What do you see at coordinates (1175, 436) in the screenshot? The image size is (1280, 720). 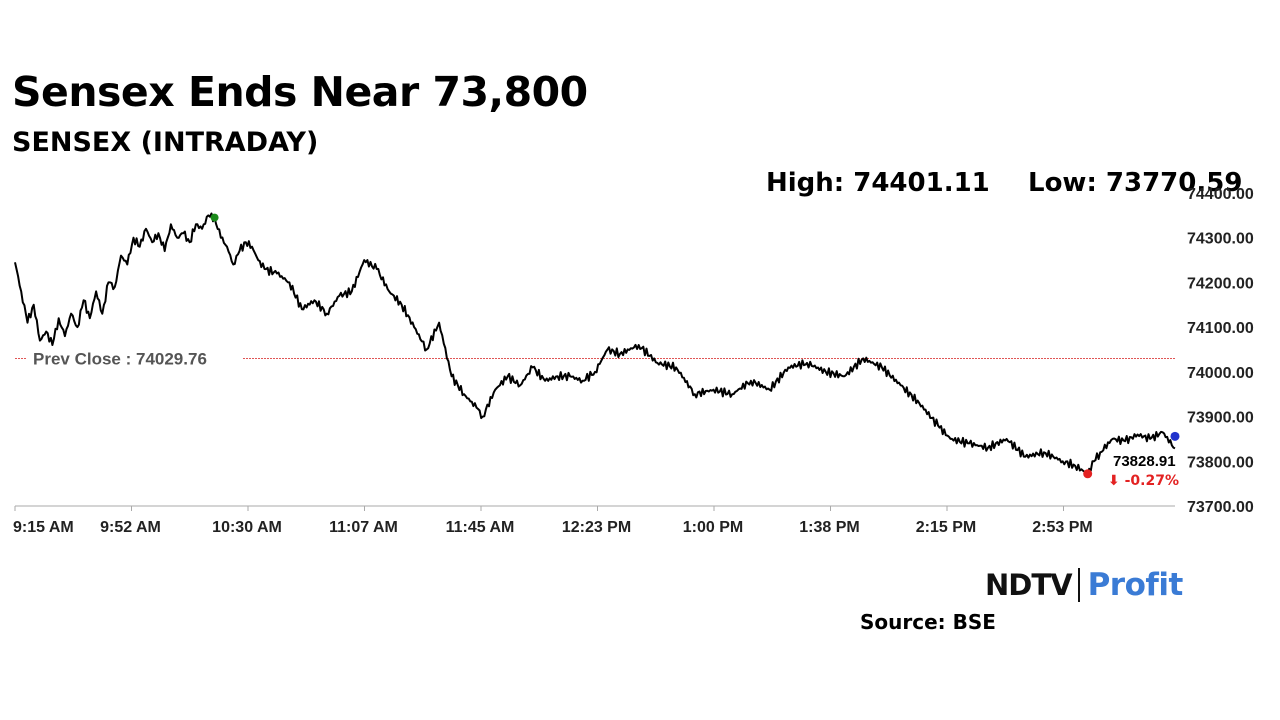 I see `last-marker` at bounding box center [1175, 436].